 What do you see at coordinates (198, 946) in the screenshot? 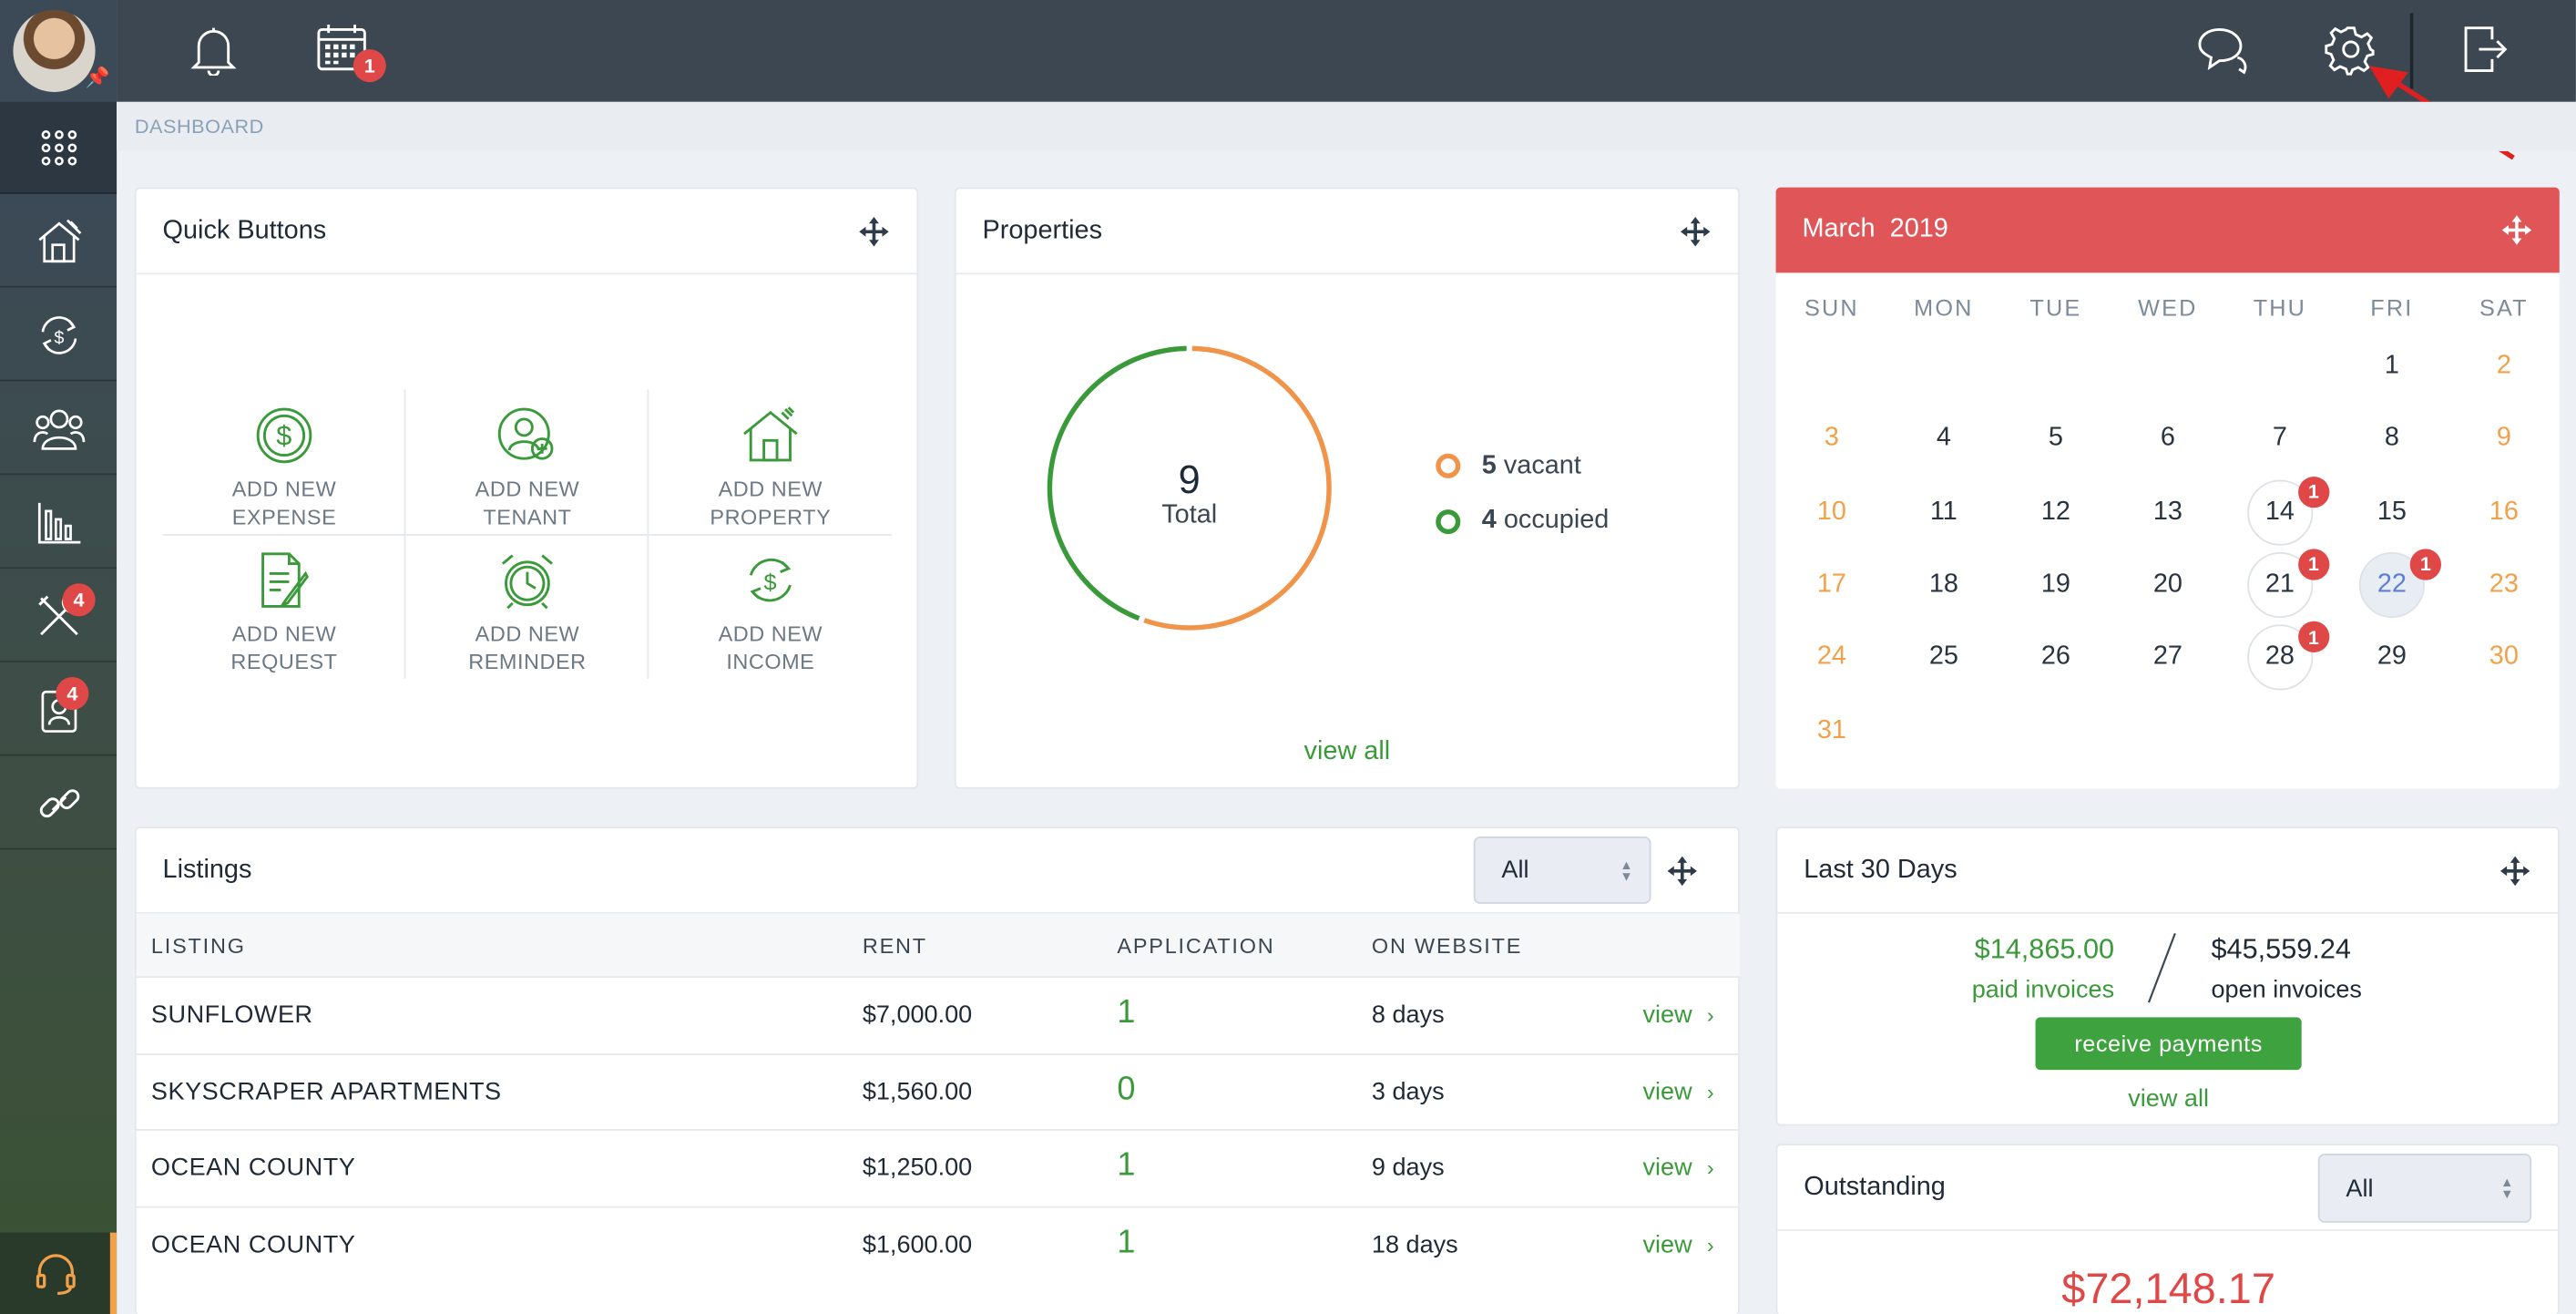
I see `column-header: LISTING` at bounding box center [198, 946].